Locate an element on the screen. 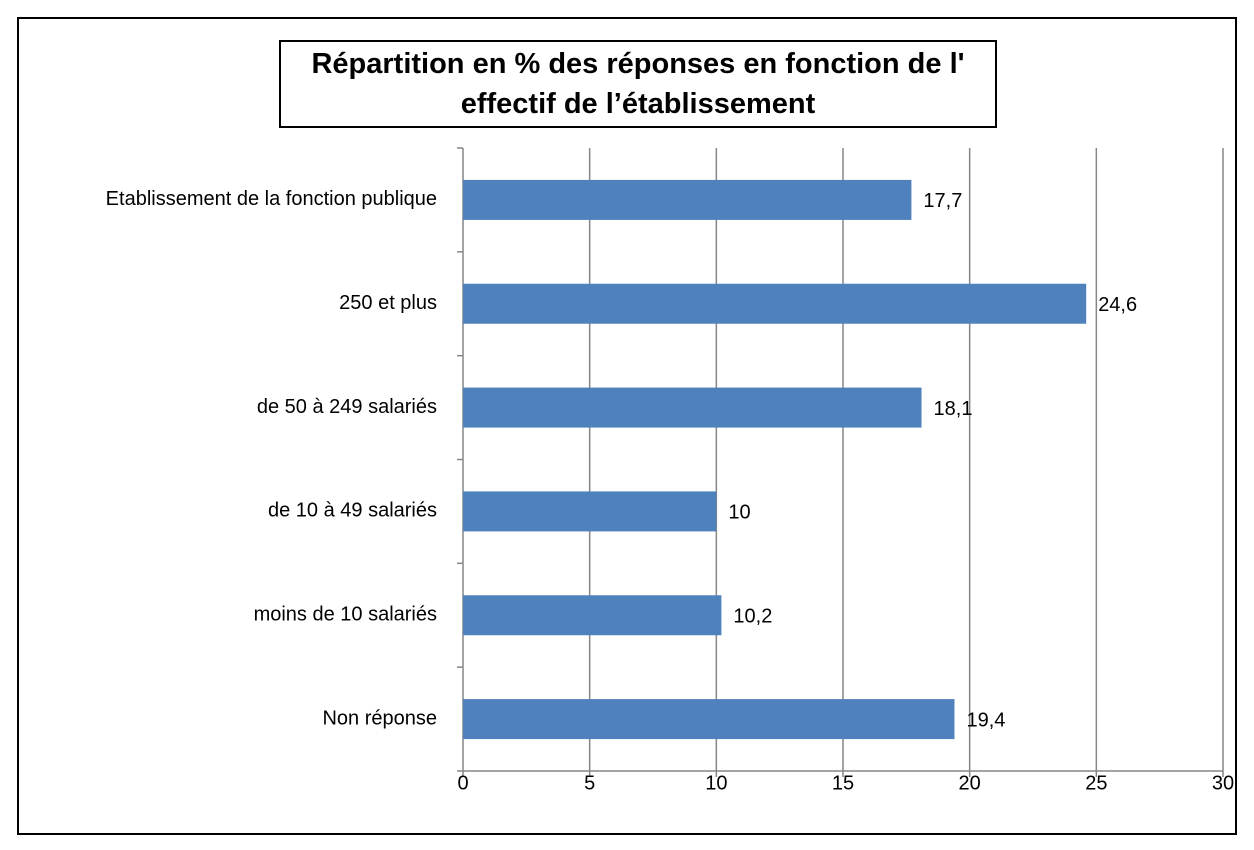 The image size is (1254, 850). value-label: 17,7 is located at coordinates (942, 201).